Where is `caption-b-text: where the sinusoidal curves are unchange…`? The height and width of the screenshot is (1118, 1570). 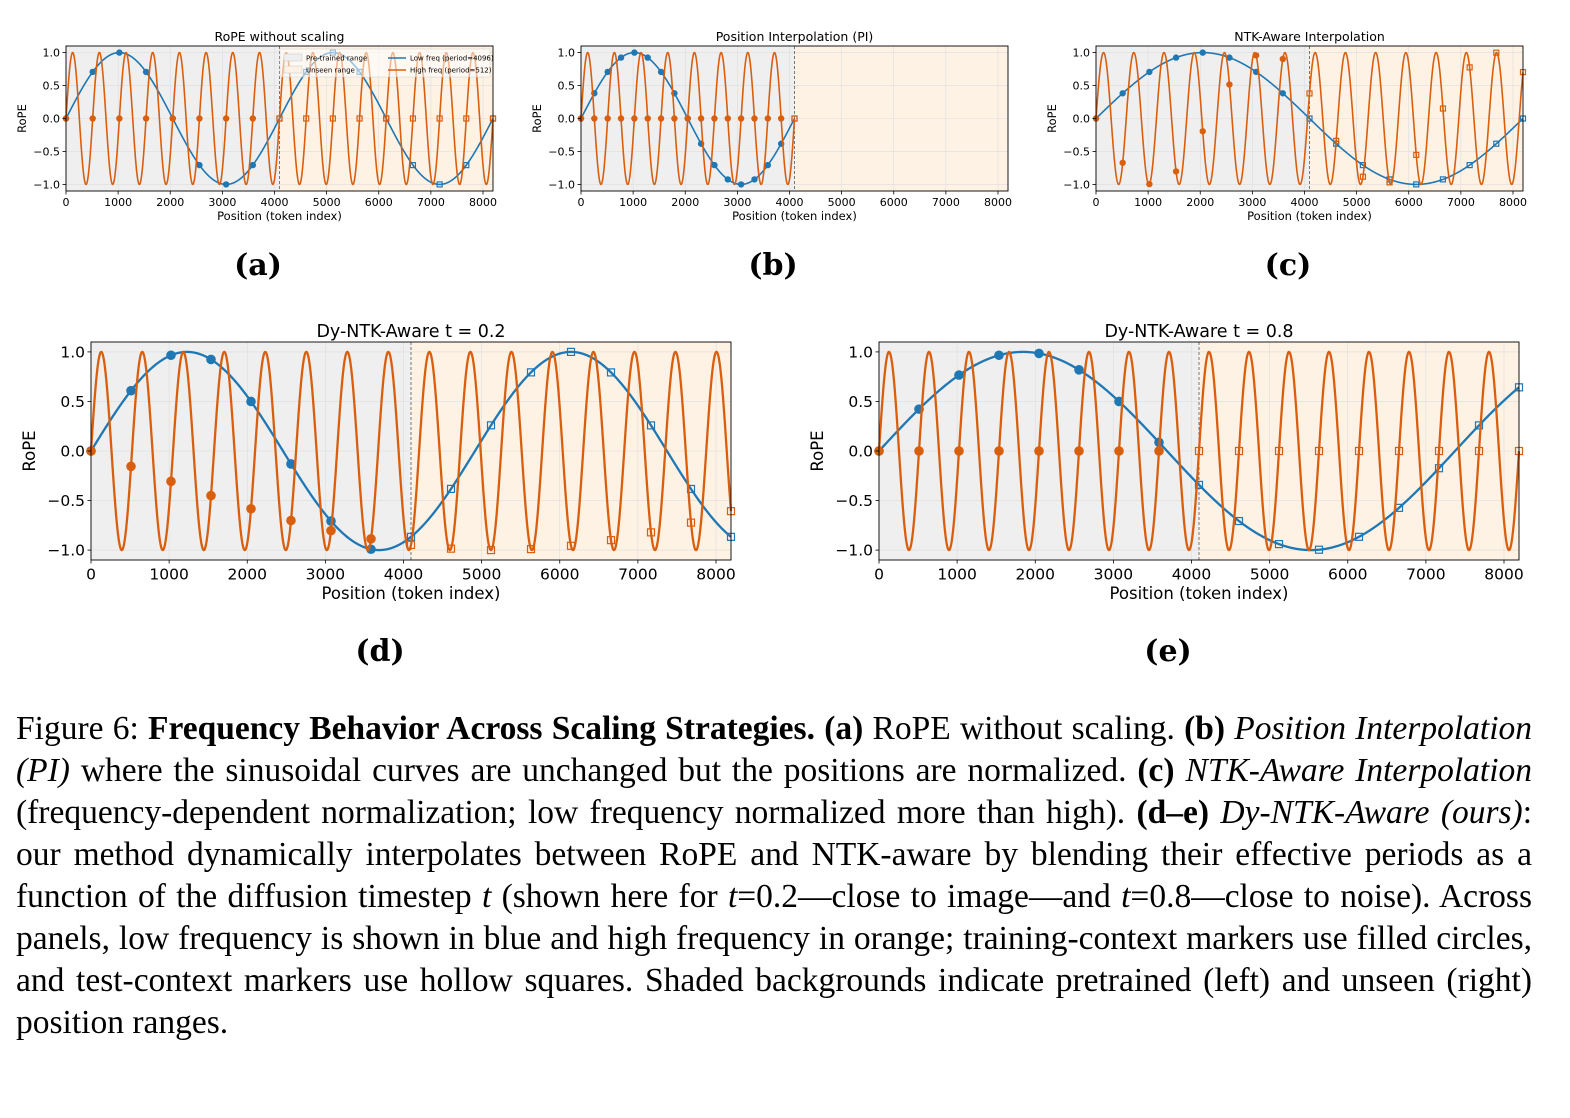
caption-b-text: where the sinusoidal curves are unchange… is located at coordinates (603, 770).